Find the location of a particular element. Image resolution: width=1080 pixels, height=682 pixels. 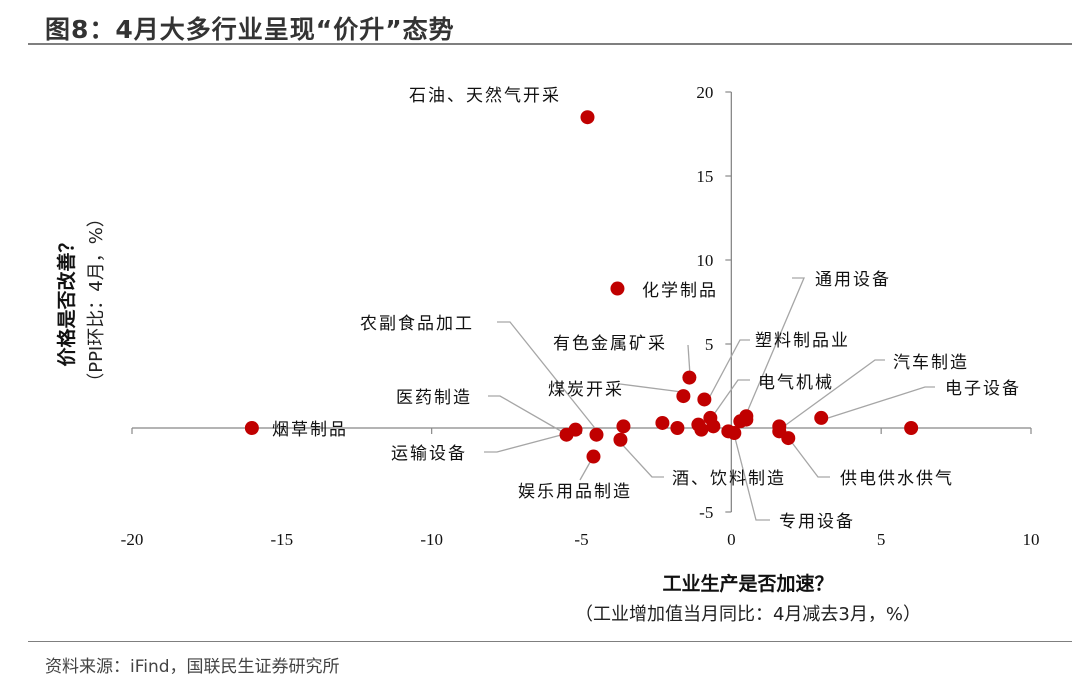

point-label: 供电供水供气 is located at coordinates (897, 479).